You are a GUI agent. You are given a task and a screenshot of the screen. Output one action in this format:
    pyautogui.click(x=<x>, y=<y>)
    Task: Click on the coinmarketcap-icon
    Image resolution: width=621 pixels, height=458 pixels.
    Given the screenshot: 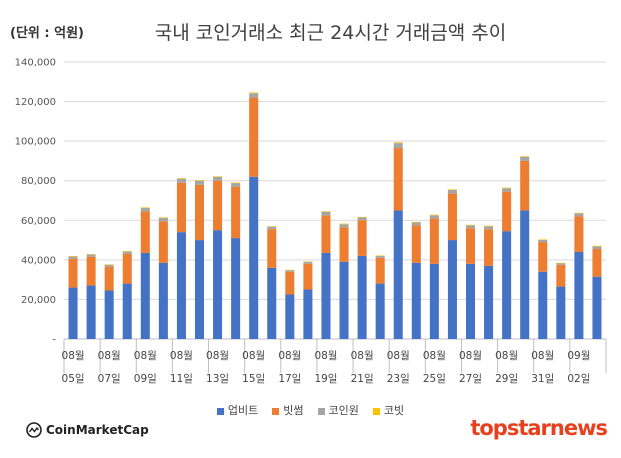 What is the action you would take?
    pyautogui.click(x=34, y=430)
    